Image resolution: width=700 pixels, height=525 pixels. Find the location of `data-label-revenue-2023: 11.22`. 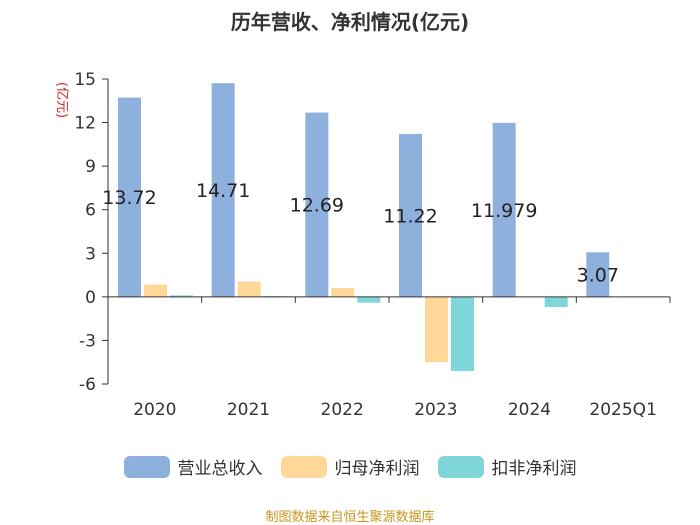

data-label-revenue-2023: 11.22 is located at coordinates (410, 216).